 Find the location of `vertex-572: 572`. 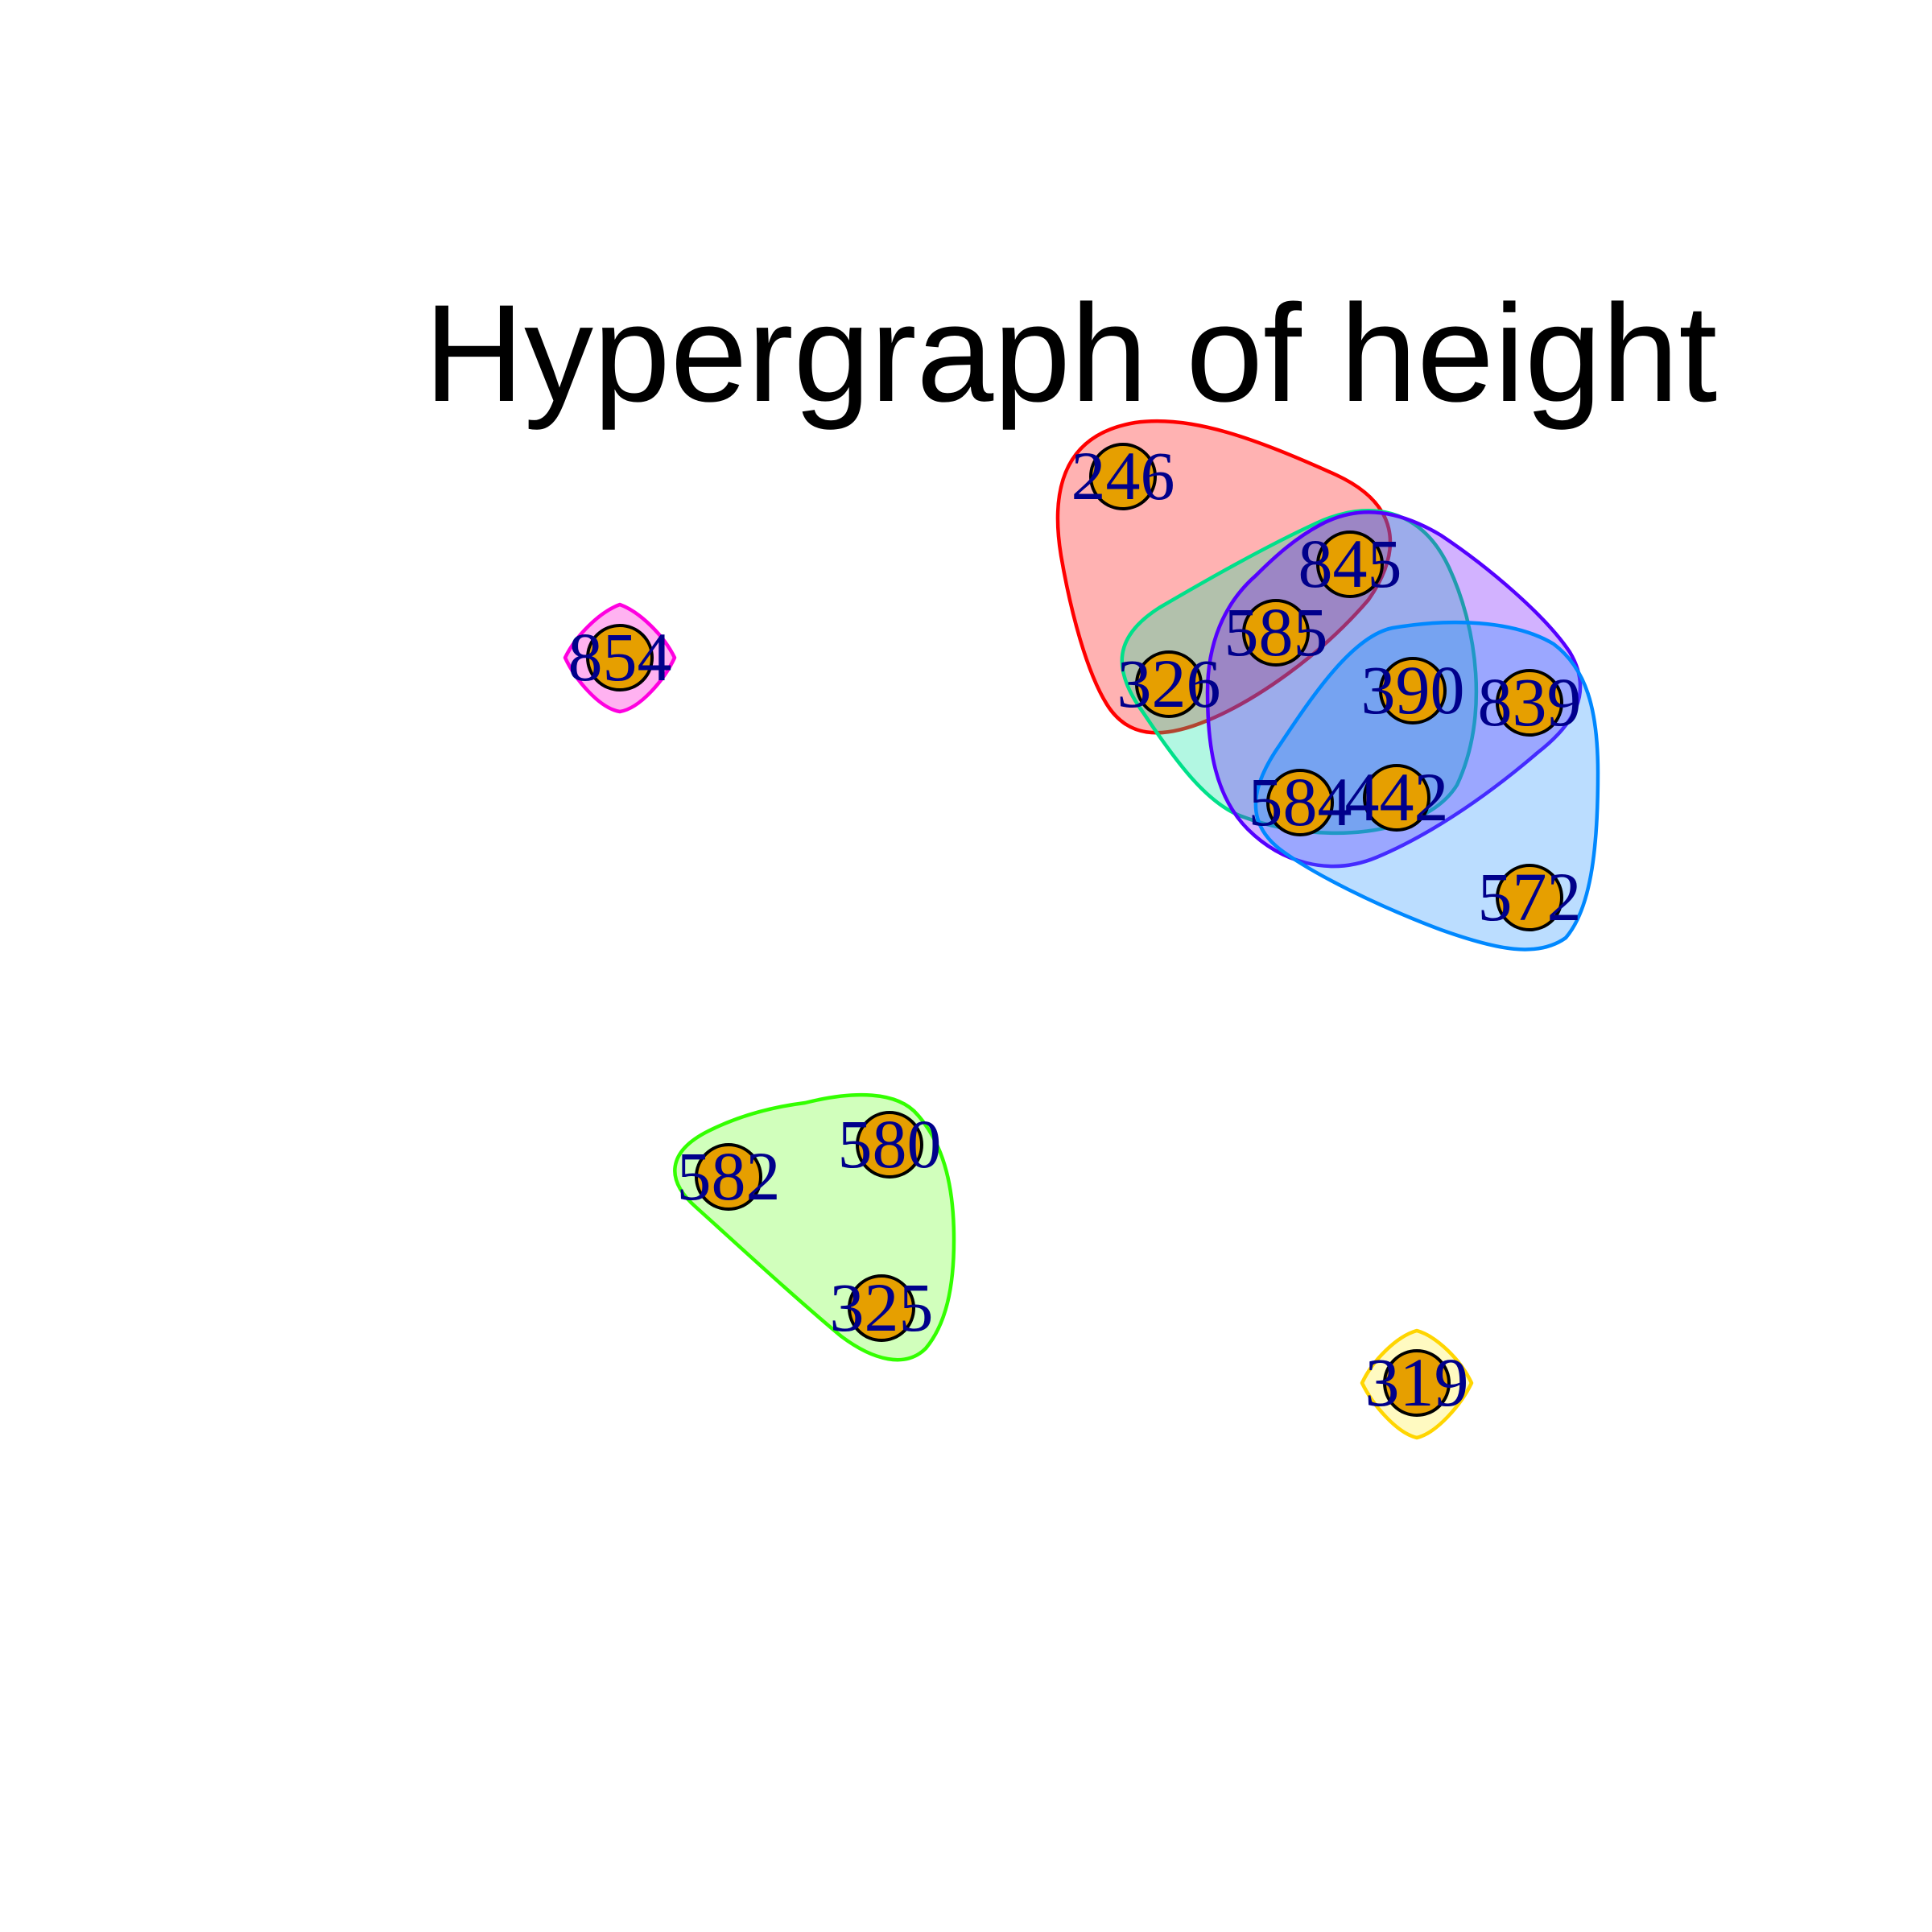

vertex-572: 572 is located at coordinates (1530, 896).